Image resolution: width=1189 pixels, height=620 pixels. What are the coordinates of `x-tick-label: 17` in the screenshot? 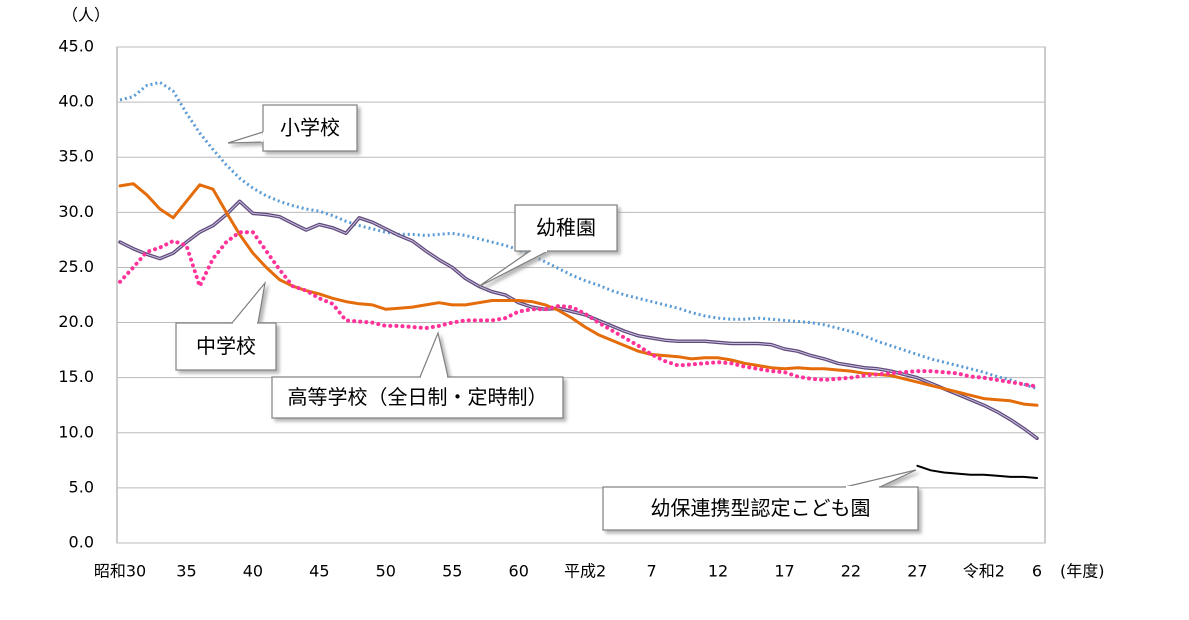 It's located at (784, 571).